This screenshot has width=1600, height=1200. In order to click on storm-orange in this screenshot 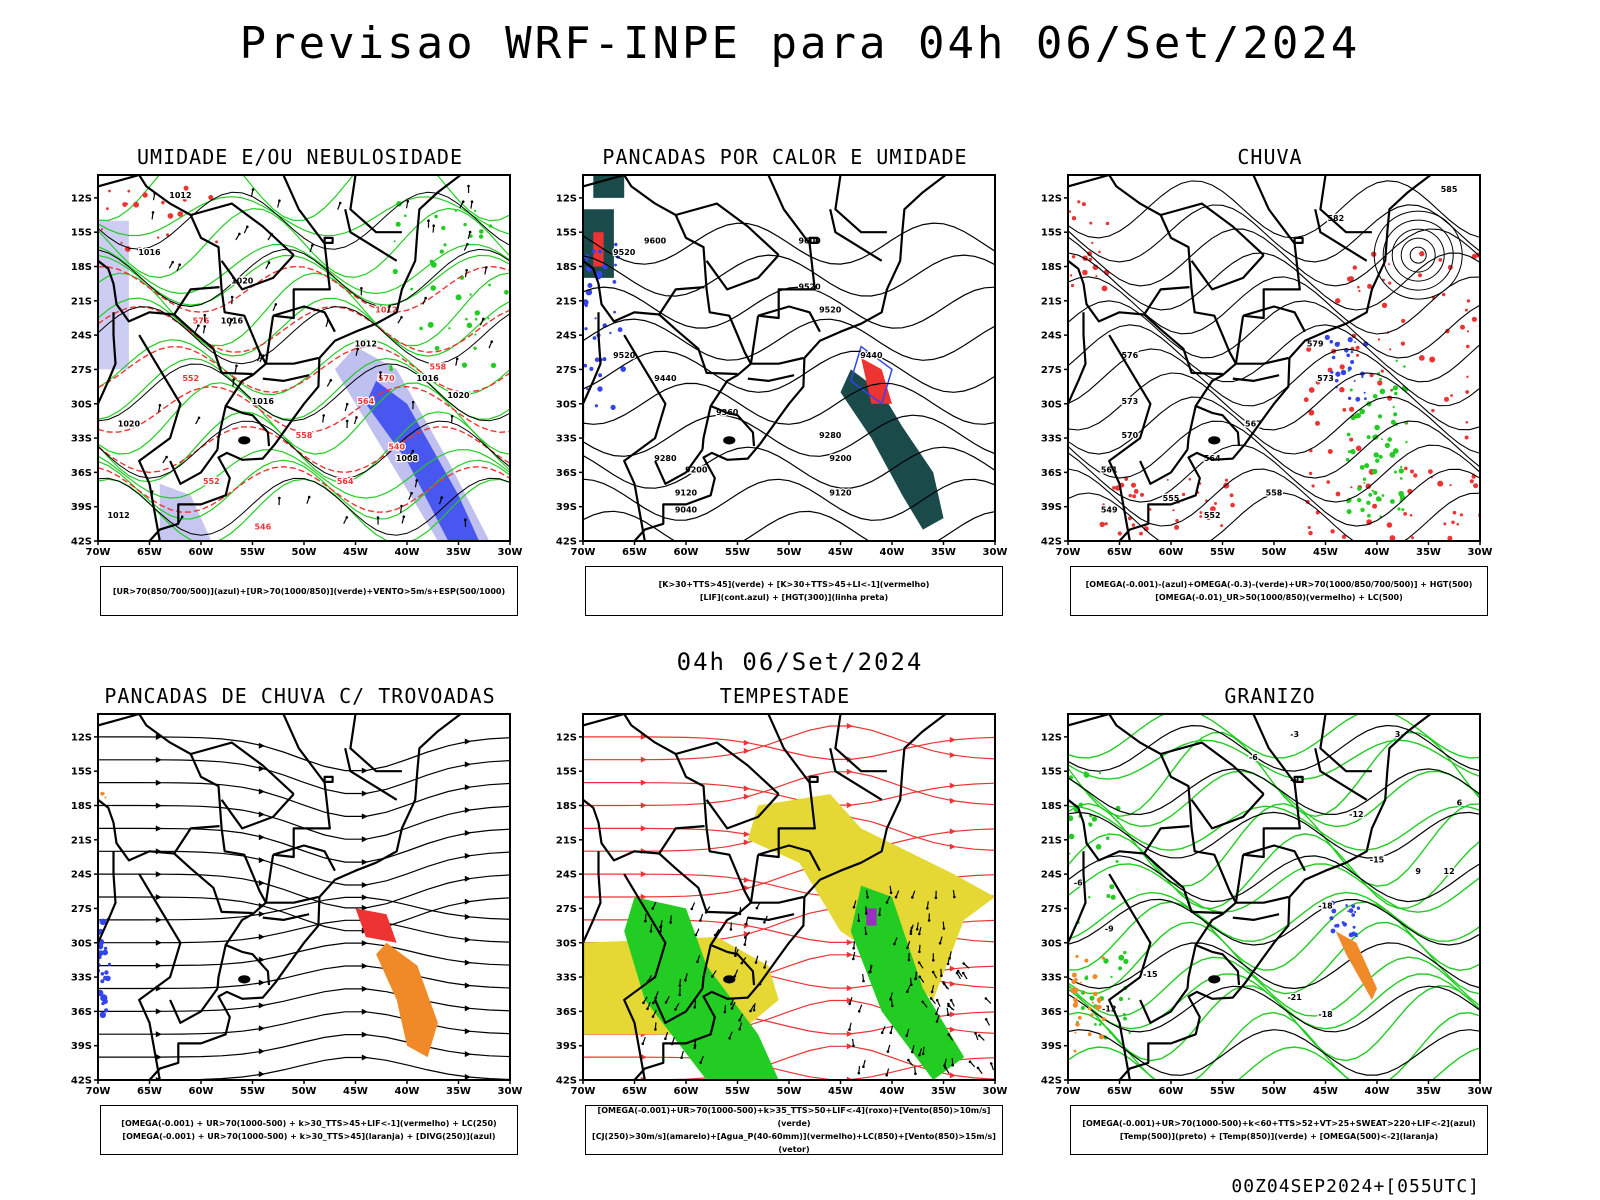, I will do `click(407, 1000)`.